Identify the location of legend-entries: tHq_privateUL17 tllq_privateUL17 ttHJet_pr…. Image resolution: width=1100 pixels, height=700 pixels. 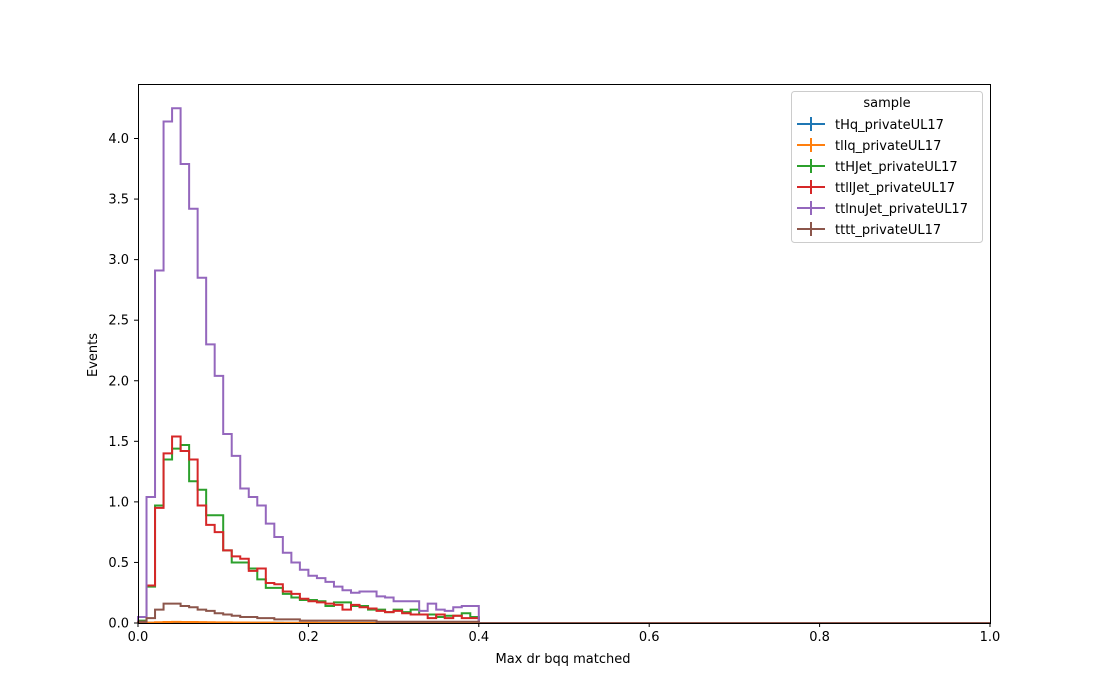
(882, 177).